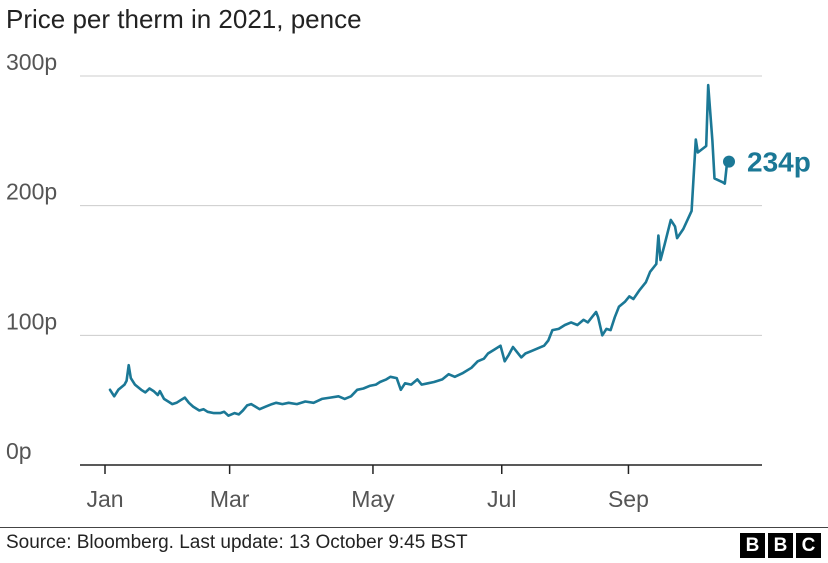 This screenshot has height=563, width=828. I want to click on bbc-logo-letter-c: C, so click(808, 545).